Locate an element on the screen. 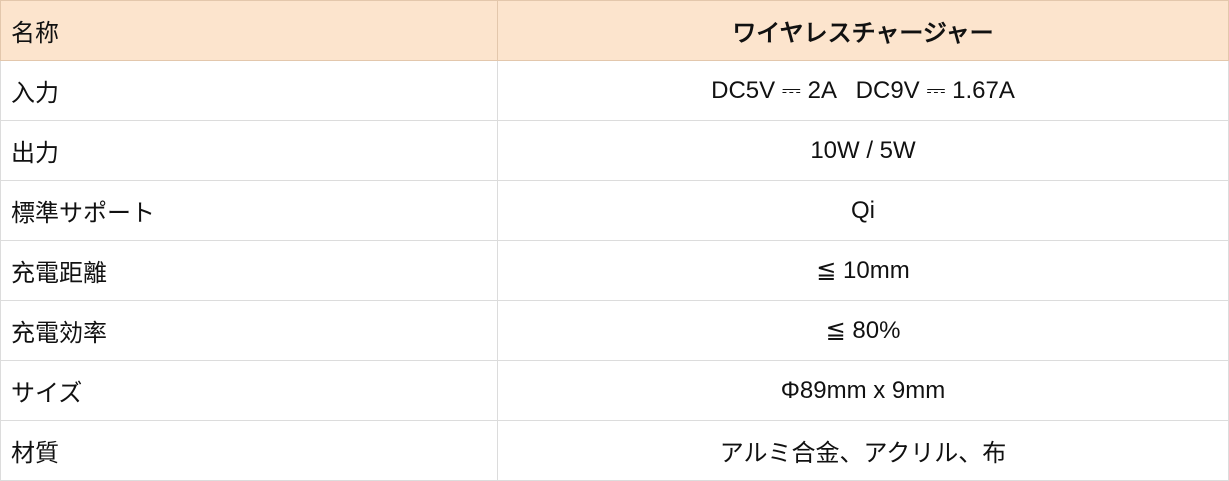 The width and height of the screenshot is (1229, 481). table-row: 出力 10W / 5W is located at coordinates (614, 150).